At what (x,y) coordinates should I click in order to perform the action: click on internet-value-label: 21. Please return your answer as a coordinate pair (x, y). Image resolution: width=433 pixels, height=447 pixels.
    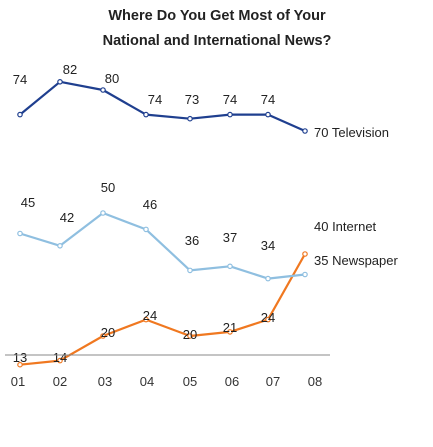
    Looking at the image, I should click on (230, 327).